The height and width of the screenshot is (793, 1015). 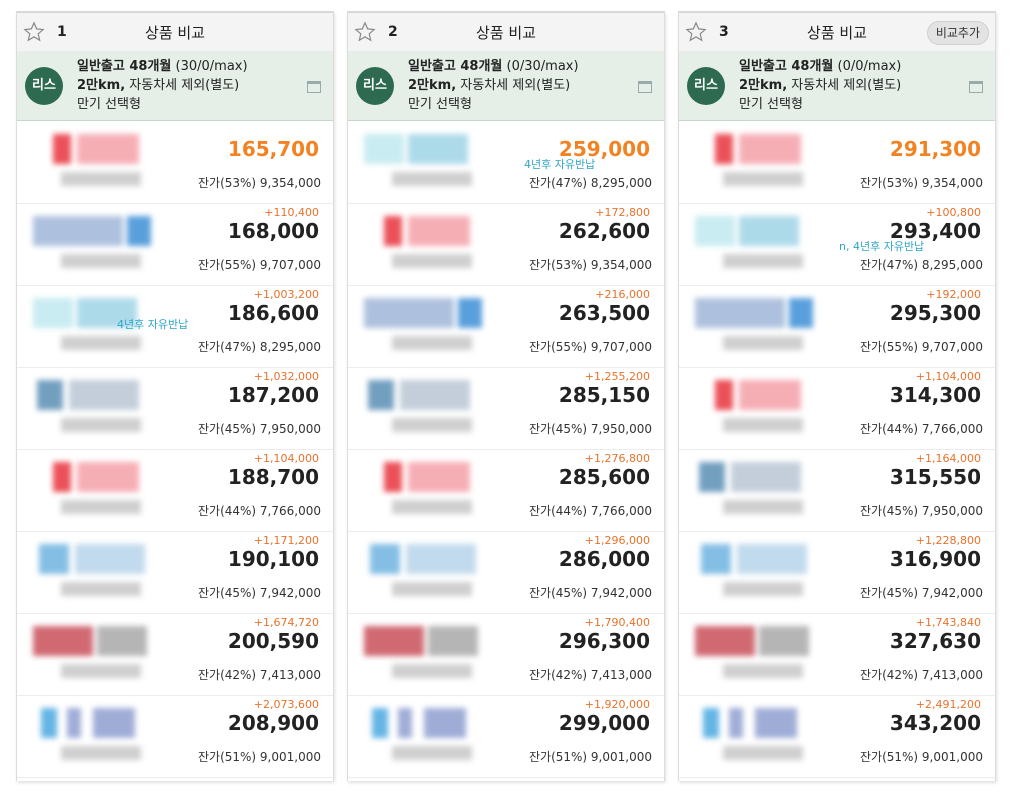 What do you see at coordinates (506, 245) in the screenshot?
I see `offer-row: +172,800 262,600 잔가(53%) 9,354,000` at bounding box center [506, 245].